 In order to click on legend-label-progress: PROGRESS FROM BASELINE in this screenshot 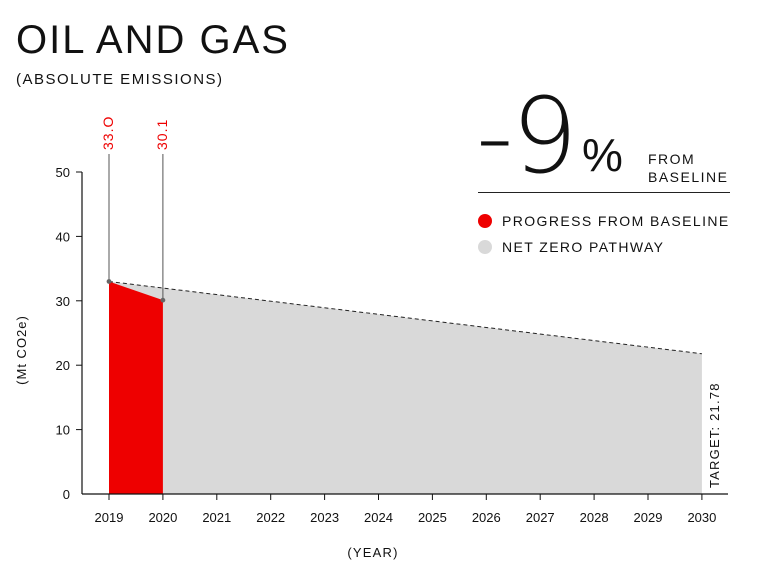, I will do `click(616, 221)`.